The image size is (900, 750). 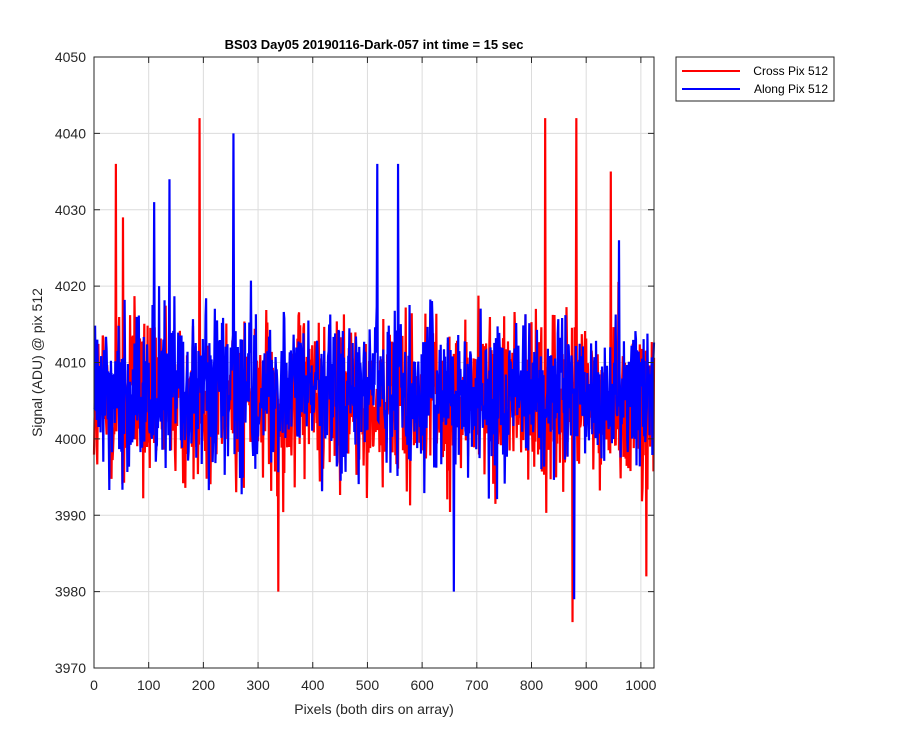 What do you see at coordinates (37, 362) in the screenshot?
I see `y-axis-label: Signal (ADU) @ pix 512` at bounding box center [37, 362].